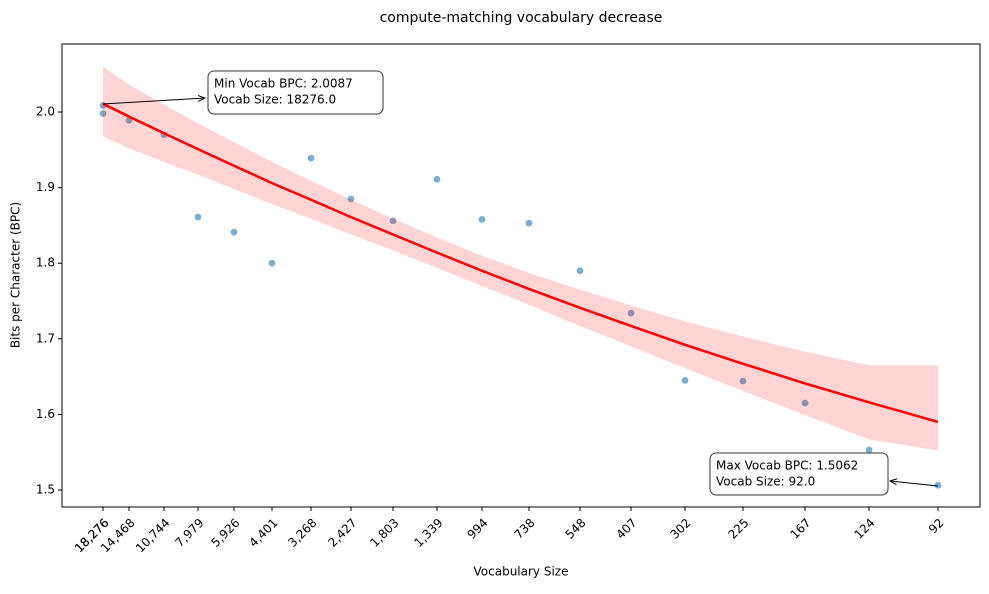  Describe the element at coordinates (16, 275) in the screenshot. I see `y-axis-label: Bits per Character (BPC)` at that location.